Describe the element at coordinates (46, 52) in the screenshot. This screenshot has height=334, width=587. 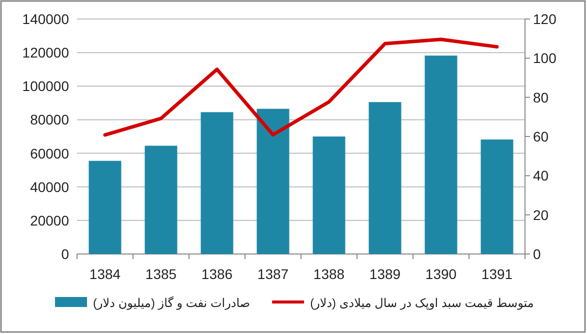
I see `y-tick-label: 120000` at that location.